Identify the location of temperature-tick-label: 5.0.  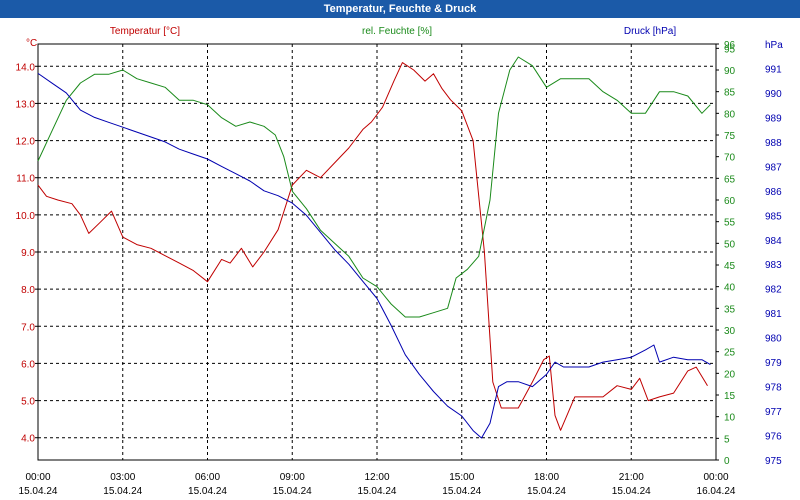
(28, 402).